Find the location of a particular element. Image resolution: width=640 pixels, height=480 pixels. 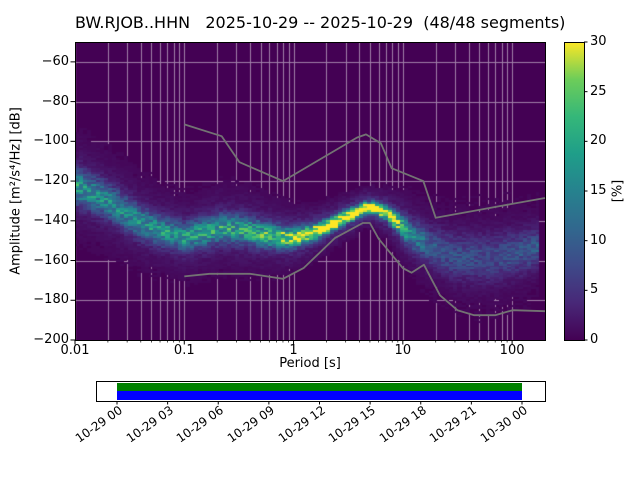

colorbar is located at coordinates (574, 191).